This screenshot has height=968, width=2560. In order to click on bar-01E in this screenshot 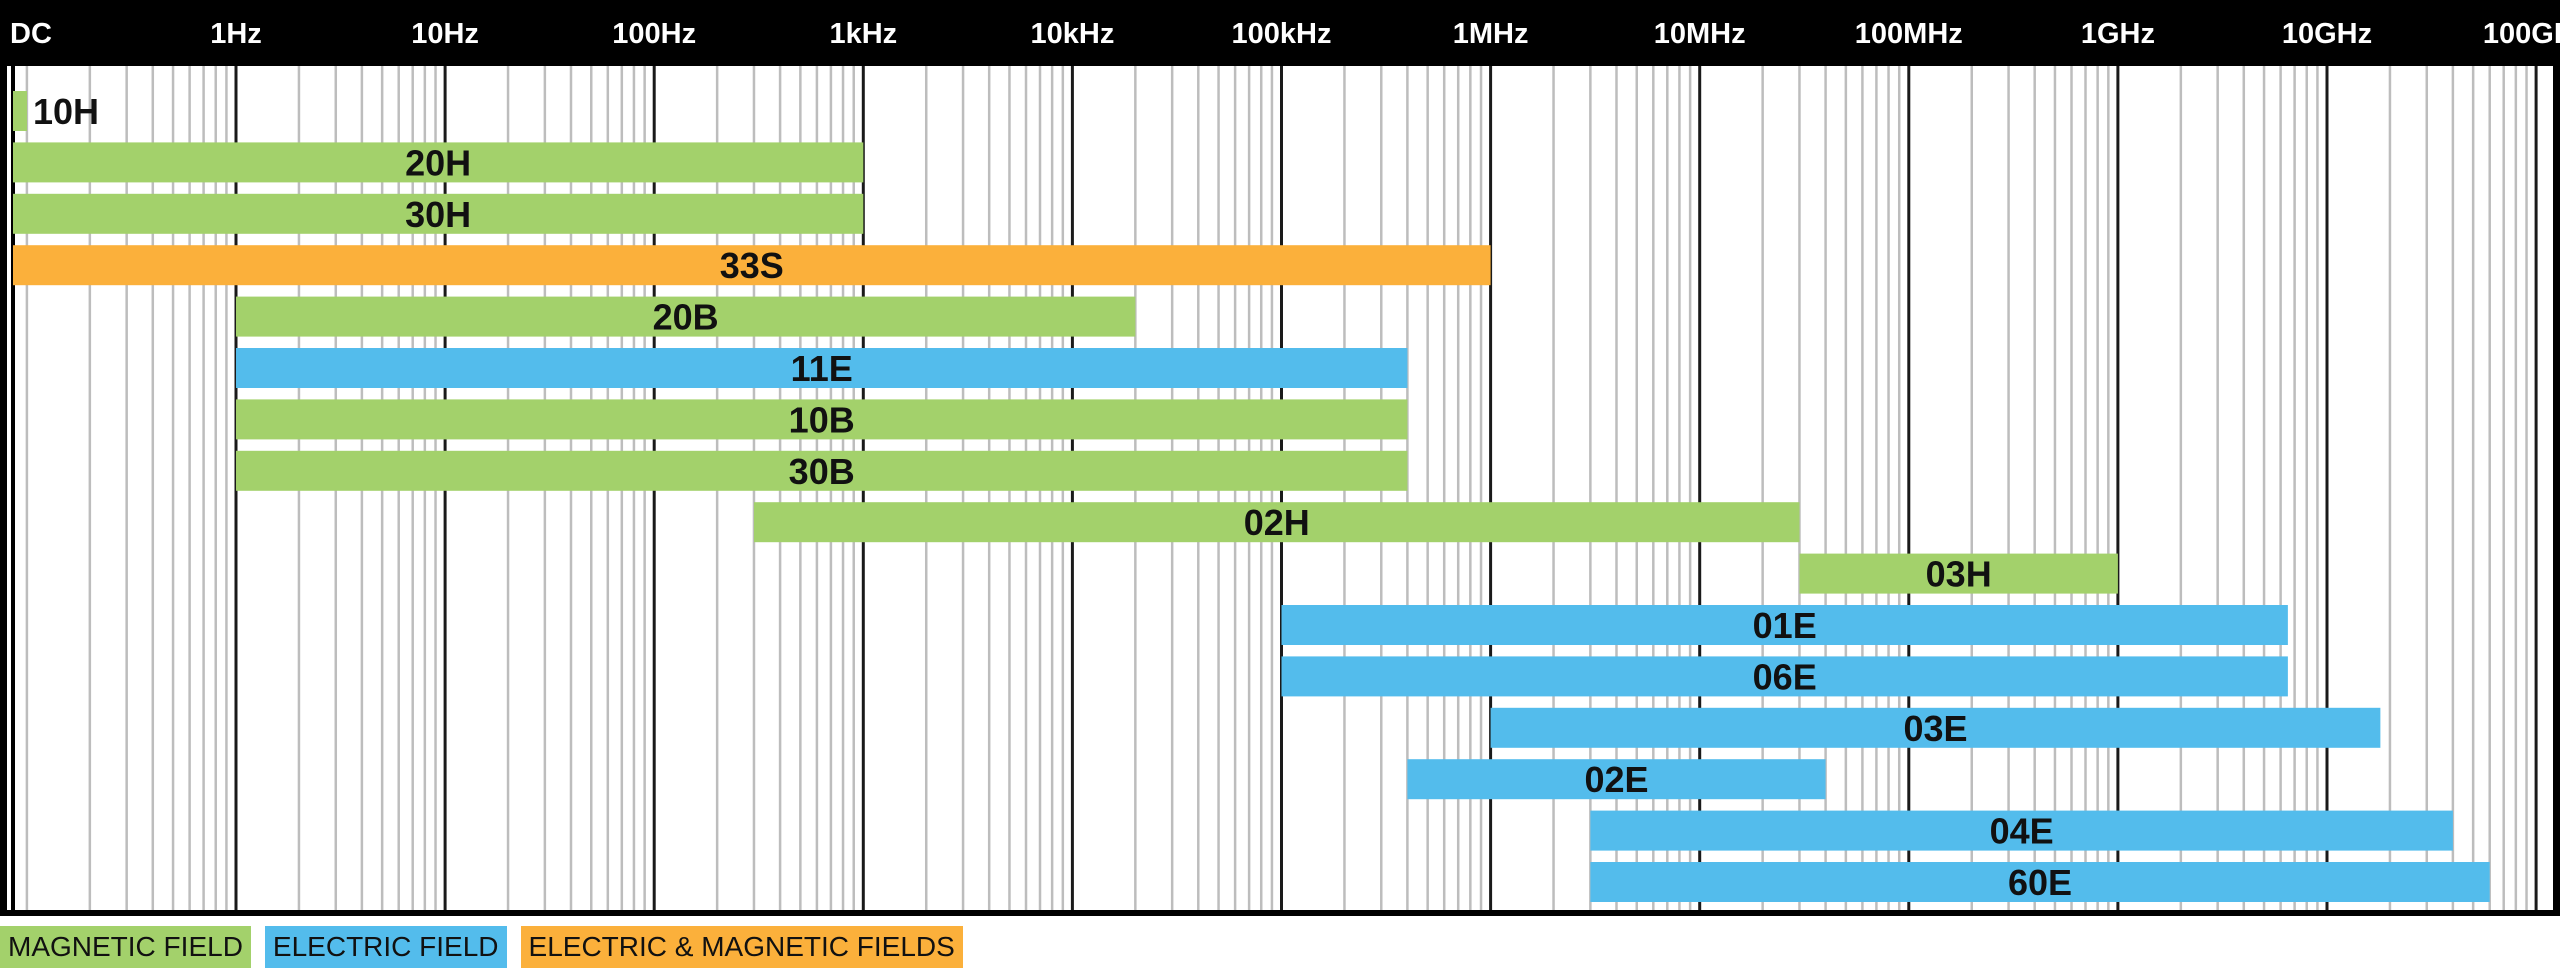, I will do `click(1784, 625)`.